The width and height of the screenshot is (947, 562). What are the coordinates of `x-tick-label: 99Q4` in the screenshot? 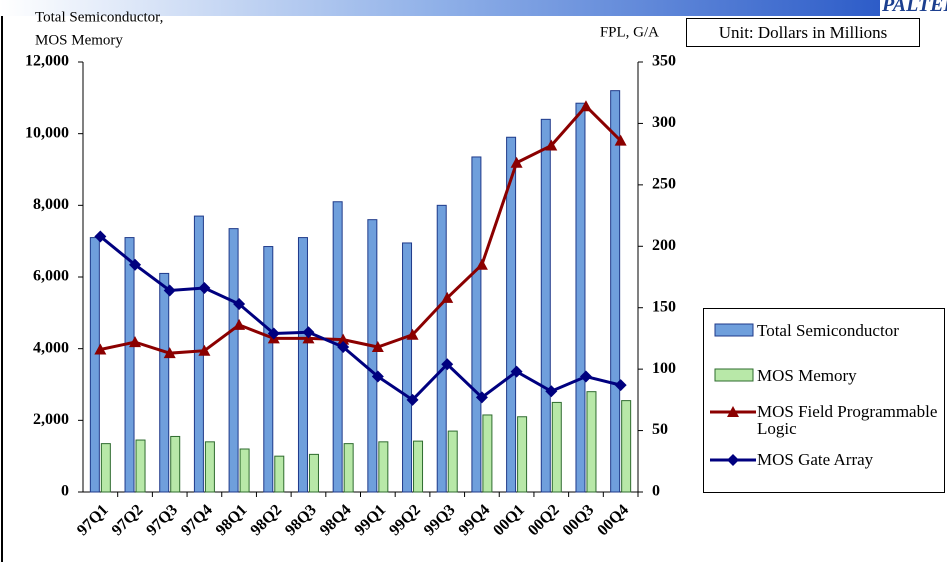 It's located at (475, 520).